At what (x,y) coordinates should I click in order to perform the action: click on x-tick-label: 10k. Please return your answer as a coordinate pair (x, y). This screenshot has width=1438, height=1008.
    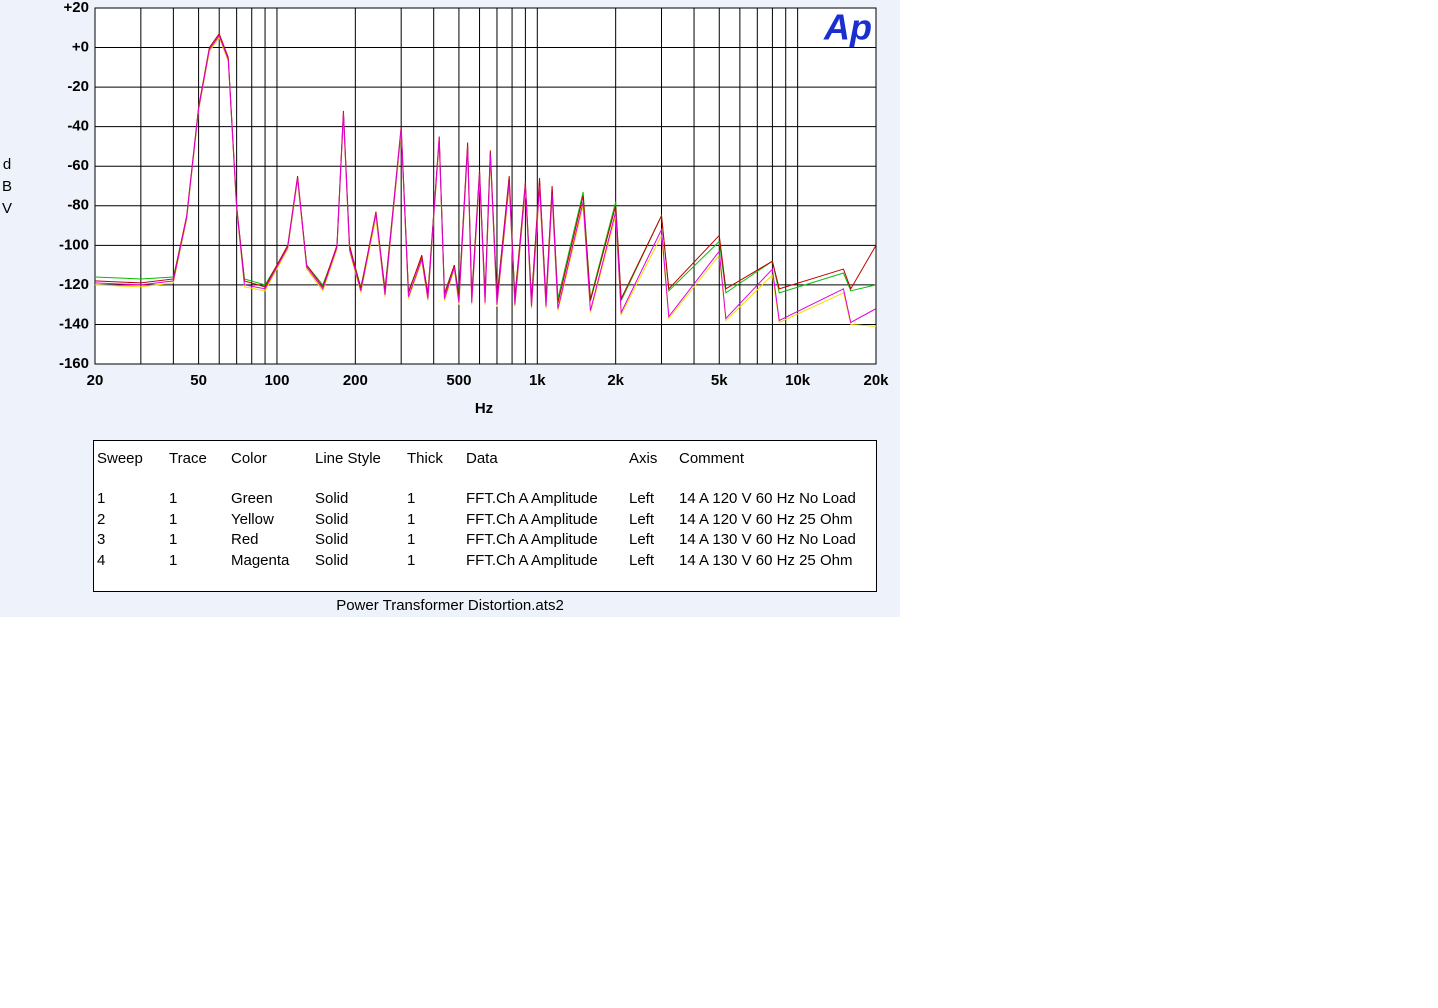
    Looking at the image, I should click on (798, 380).